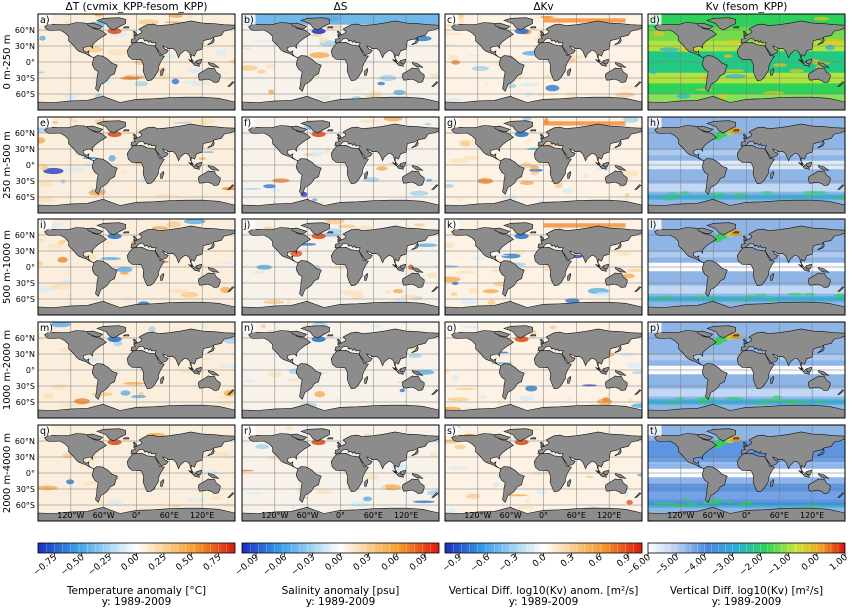  I want to click on colorbar-tick-label: 1.00, so click(839, 562).